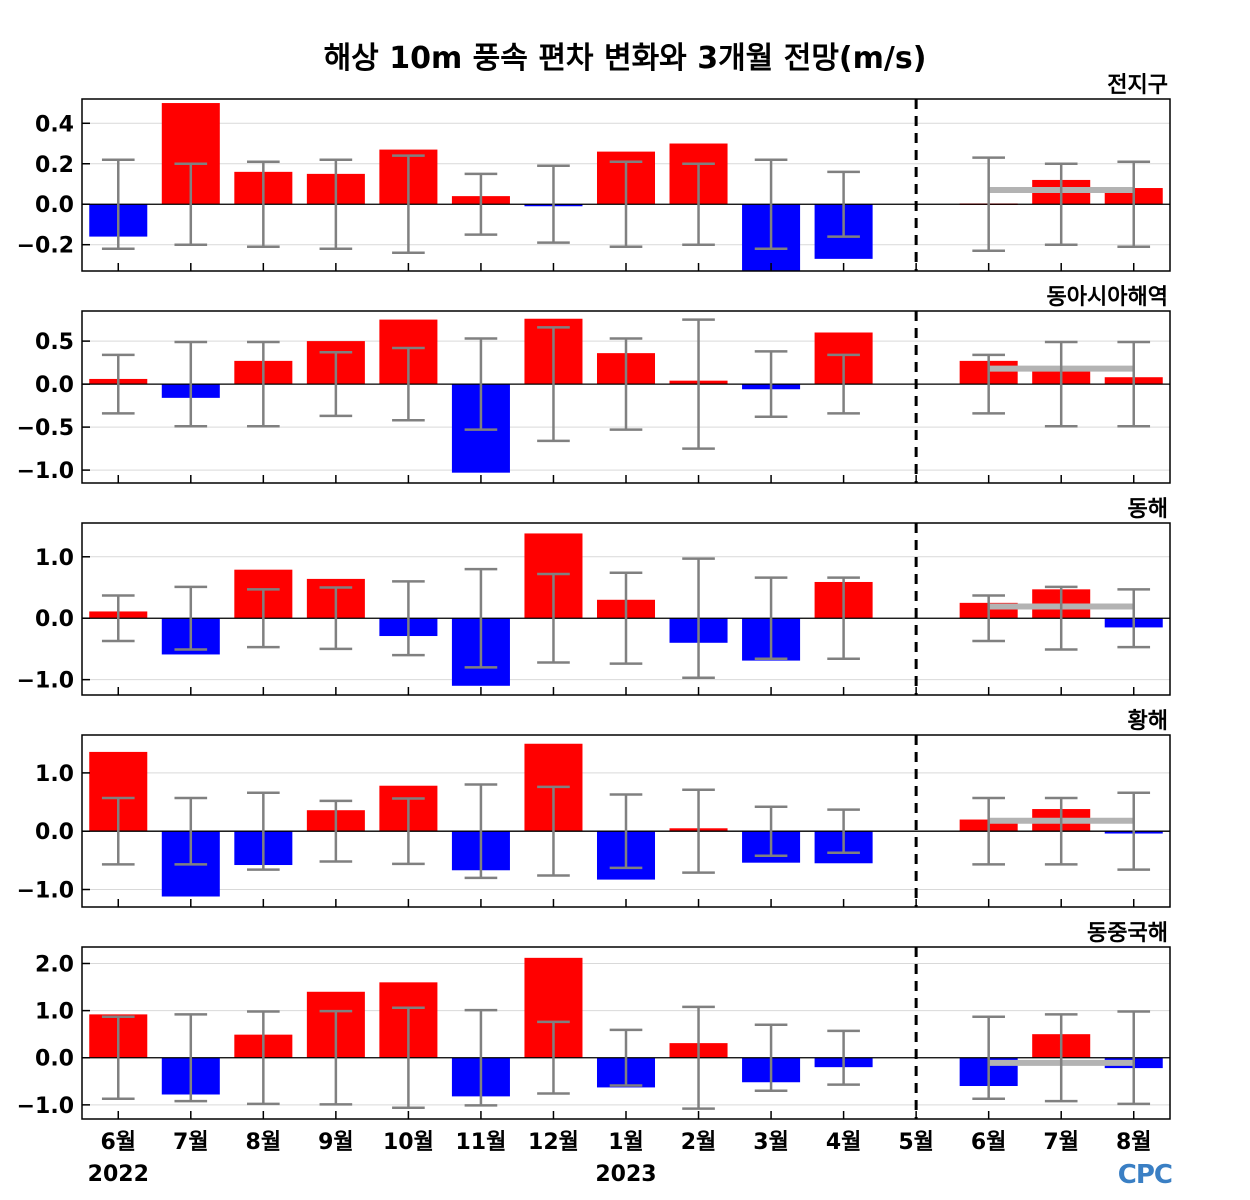 The image size is (1250, 1200). Describe the element at coordinates (45, 428) in the screenshot. I see `panel-2-y-tick-label: −0.5` at that location.